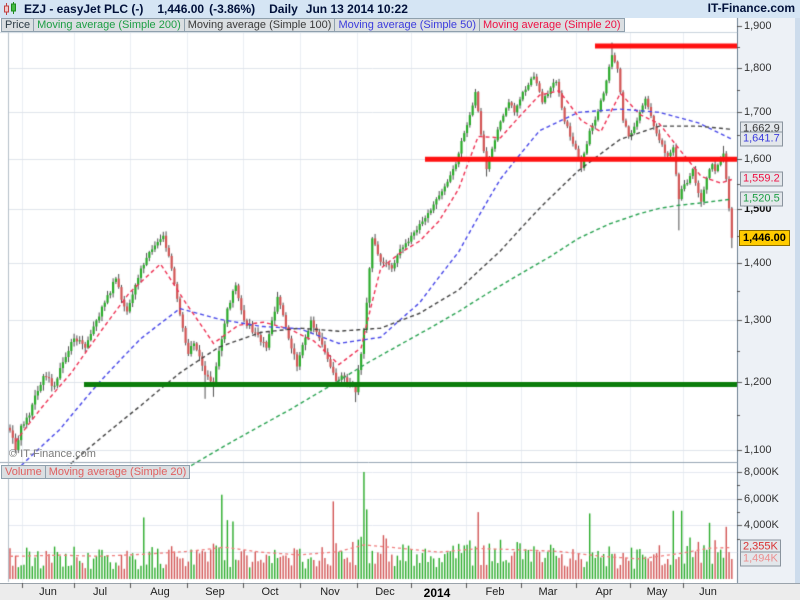 The image size is (800, 600). Describe the element at coordinates (407, 25) in the screenshot. I see `price-legend-tab: Moving average (Simple 50)` at that location.